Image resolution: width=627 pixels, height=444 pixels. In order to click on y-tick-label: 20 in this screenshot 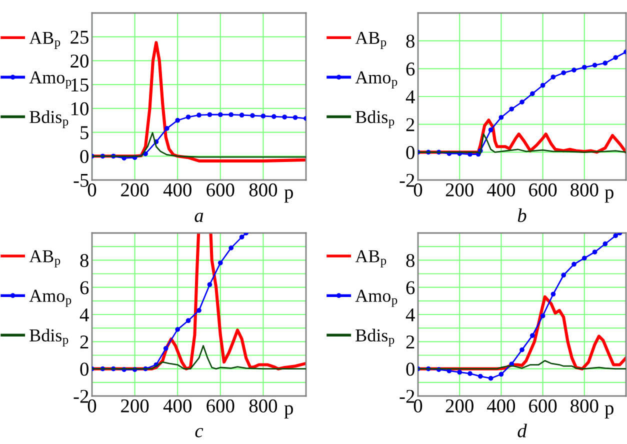, I will do `click(79, 61)`.